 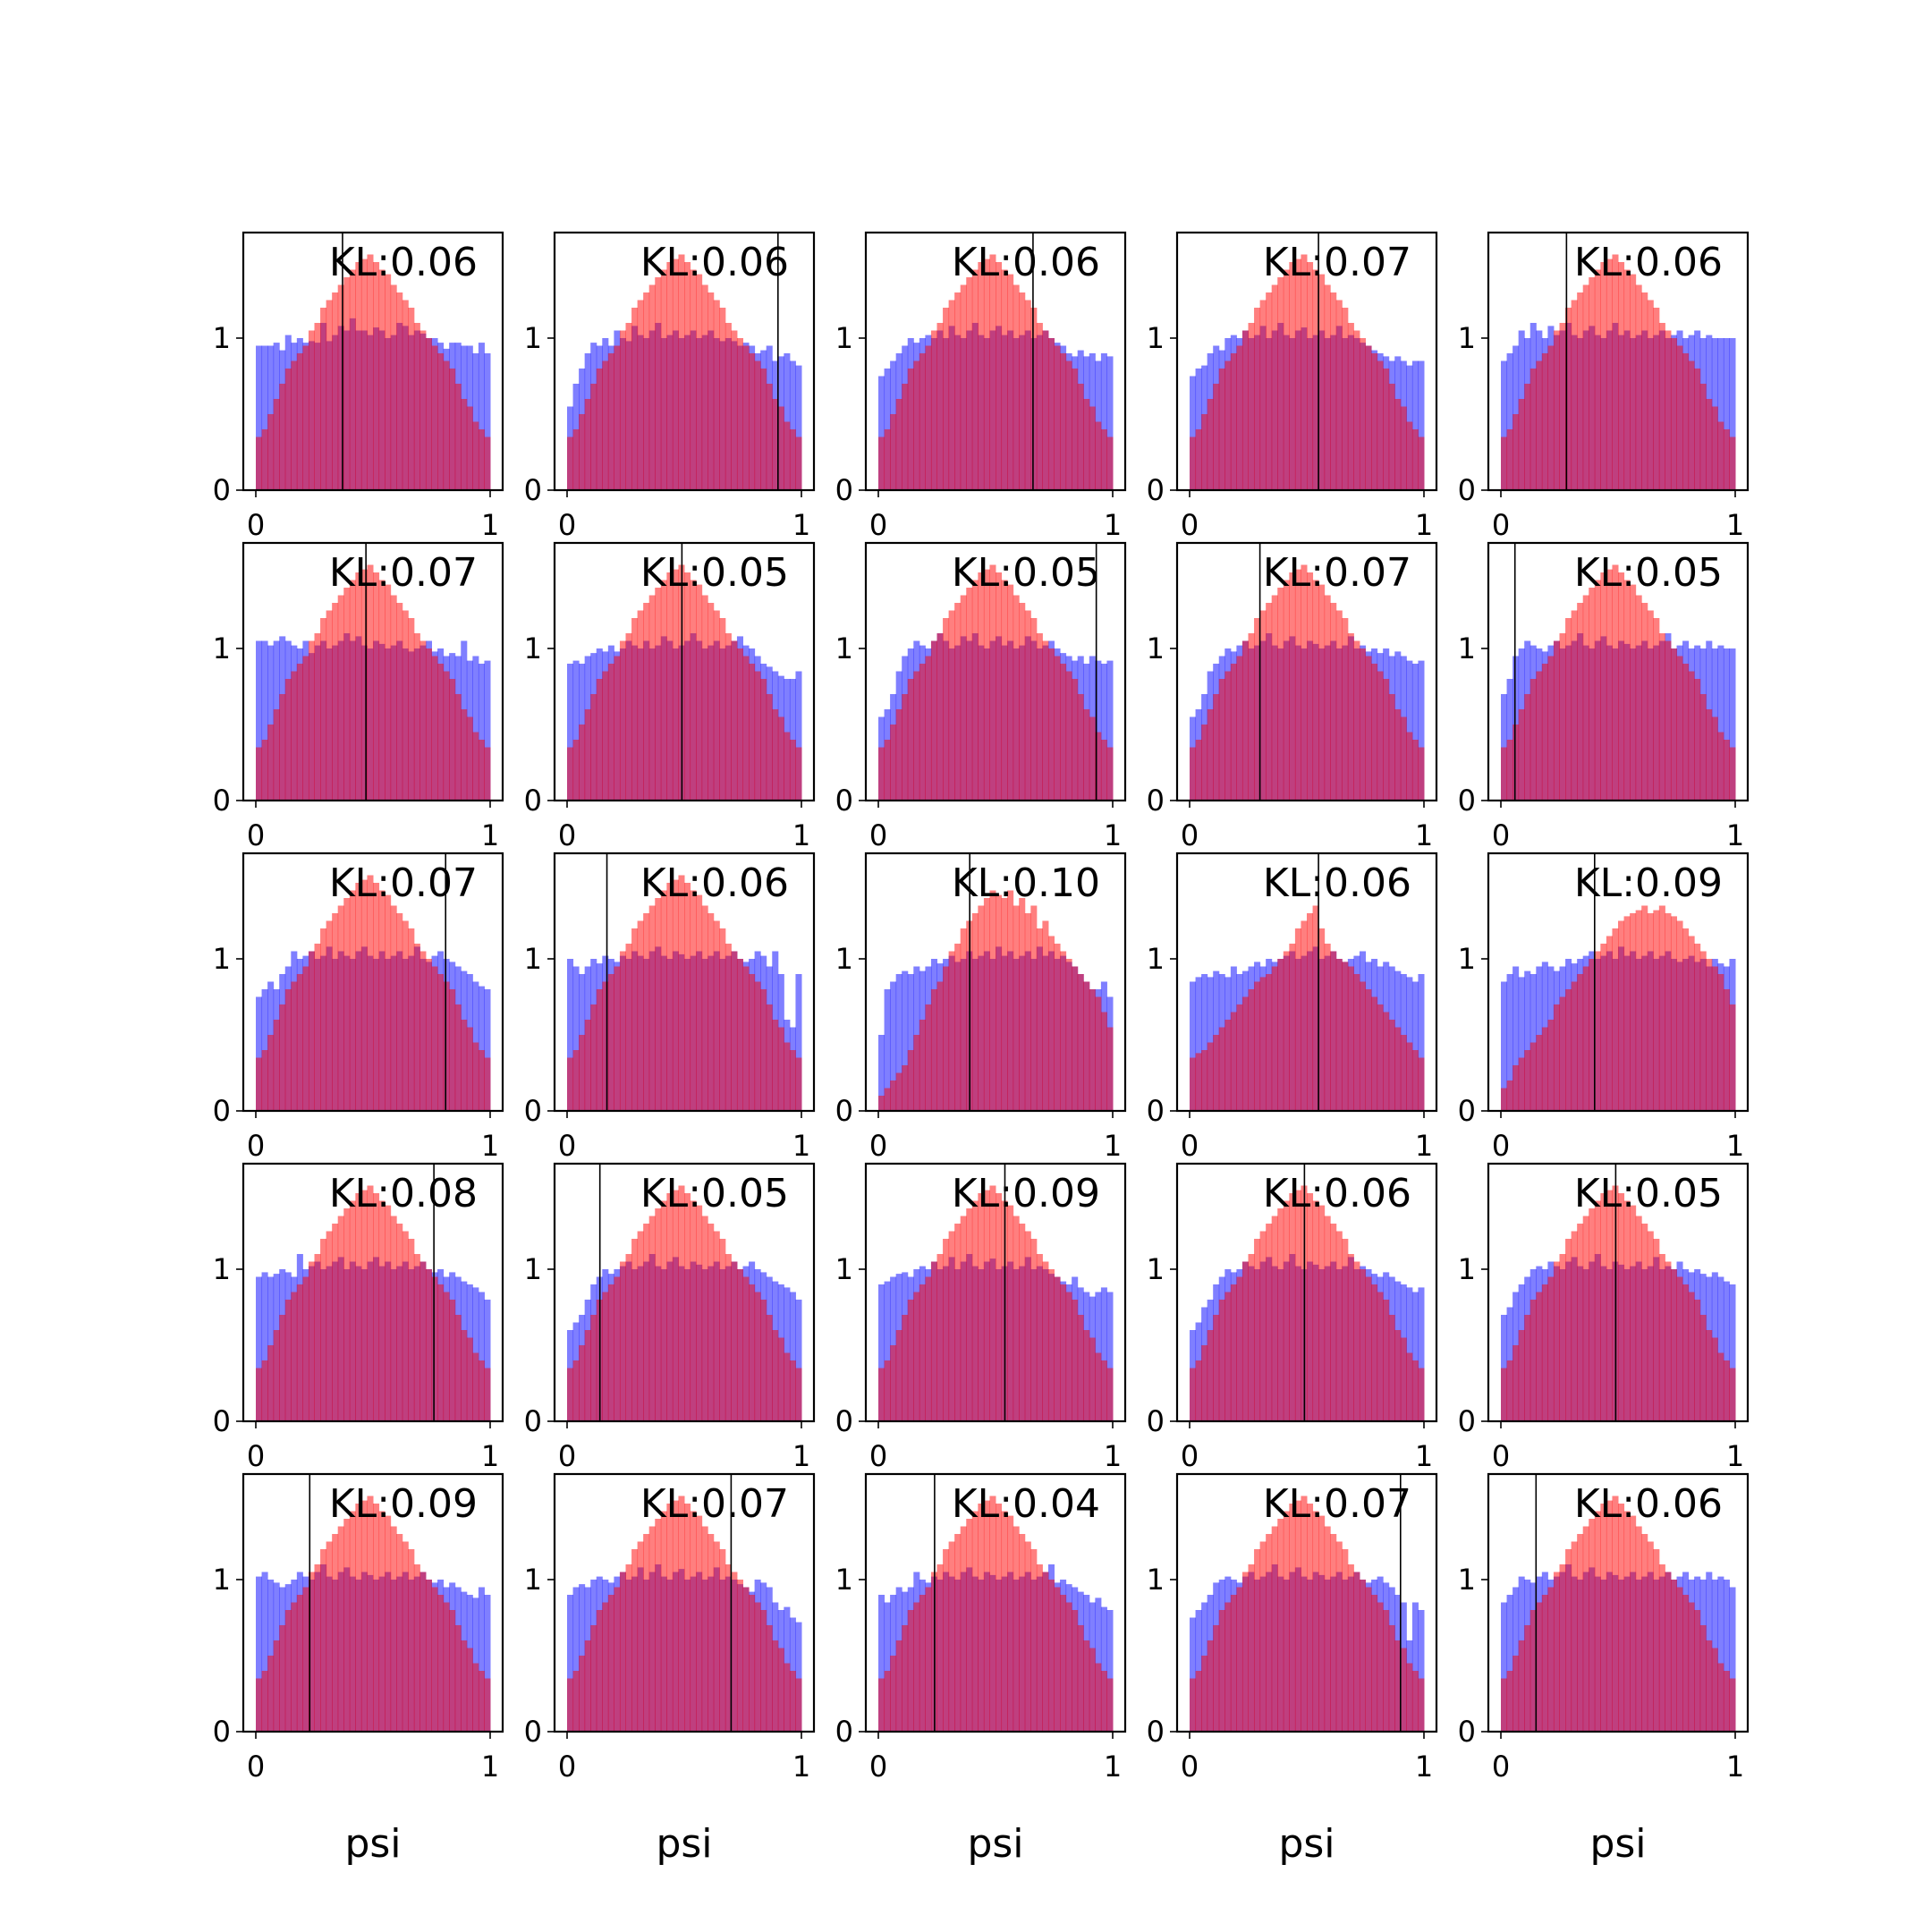 What do you see at coordinates (714, 573) in the screenshot?
I see `kl-annotation: KL:0.05` at bounding box center [714, 573].